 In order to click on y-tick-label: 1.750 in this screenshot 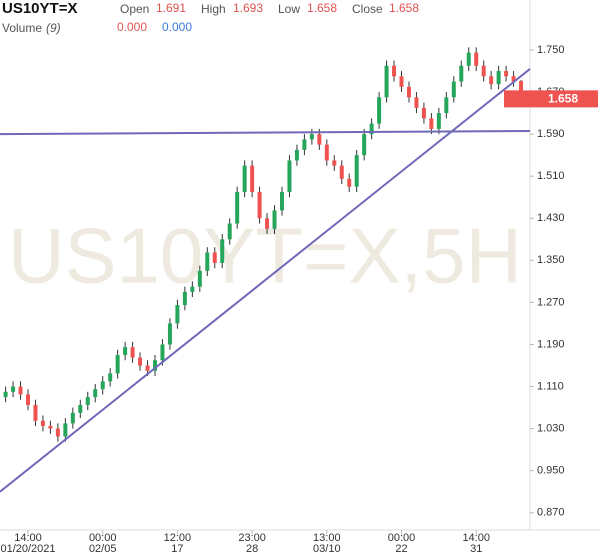, I will do `click(551, 50)`.